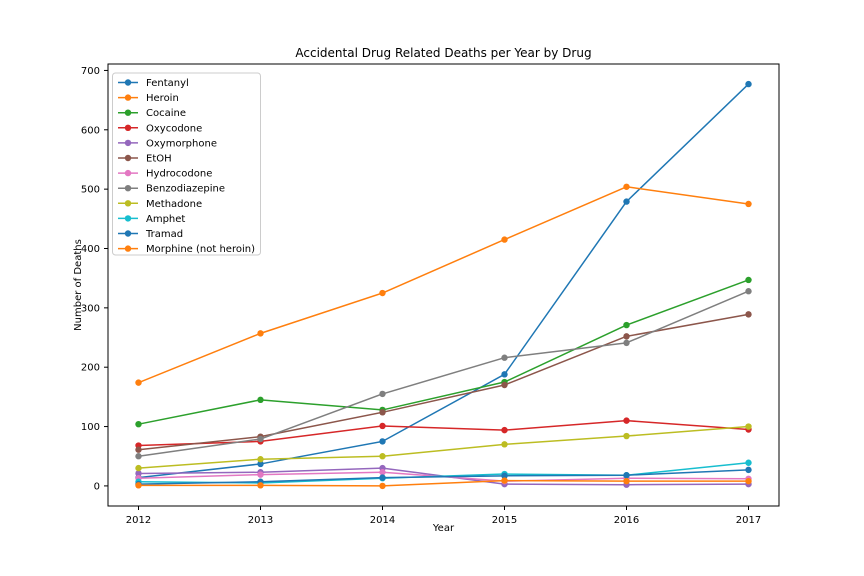 This screenshot has height=576, width=864. I want to click on legend-item-heroin: Heroin, so click(148, 98).